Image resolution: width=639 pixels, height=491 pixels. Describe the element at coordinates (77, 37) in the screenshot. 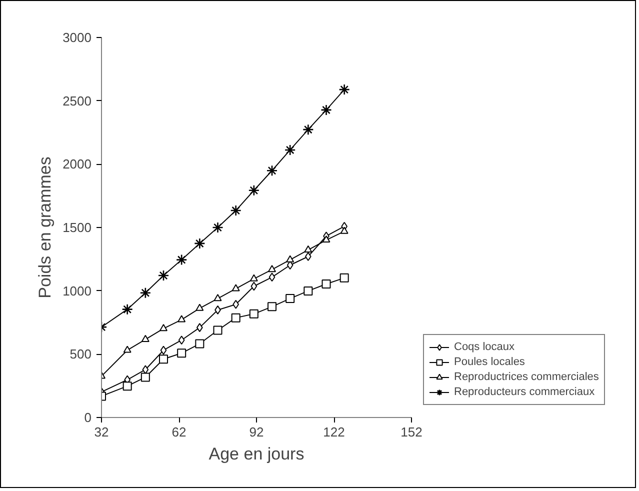

I see `y-tick-label: 3000` at that location.